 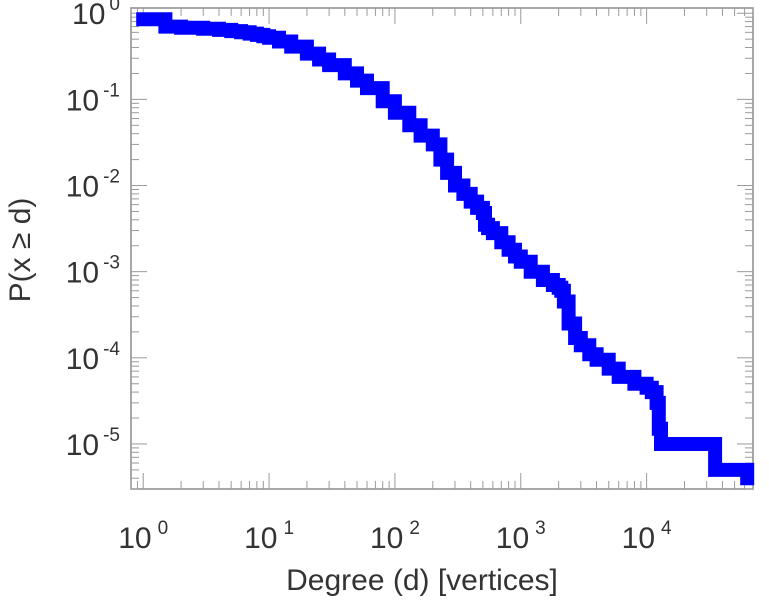 What do you see at coordinates (93, 357) in the screenshot?
I see `y-tick-label: 10 -4` at bounding box center [93, 357].